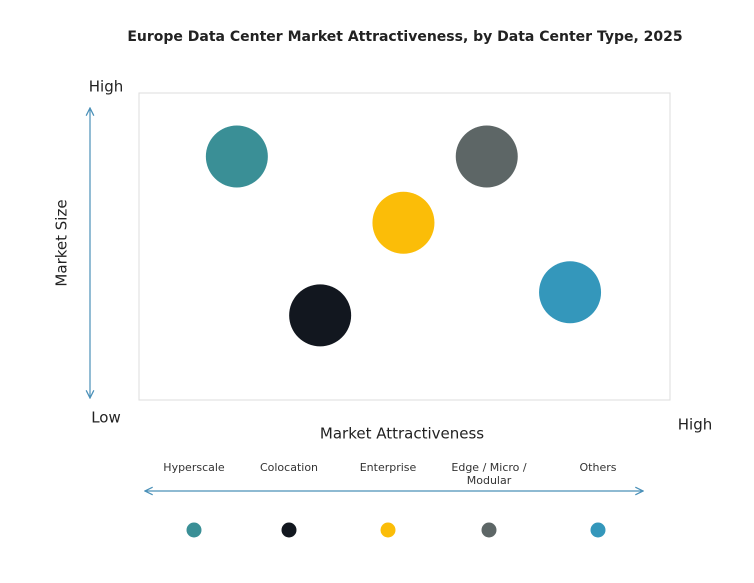 Image resolution: width=754 pixels, height=583 pixels. Describe the element at coordinates (106, 418) in the screenshot. I see `y-tick-label: Low` at that location.